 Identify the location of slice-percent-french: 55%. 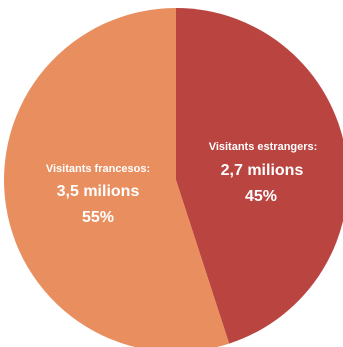
(98, 217).